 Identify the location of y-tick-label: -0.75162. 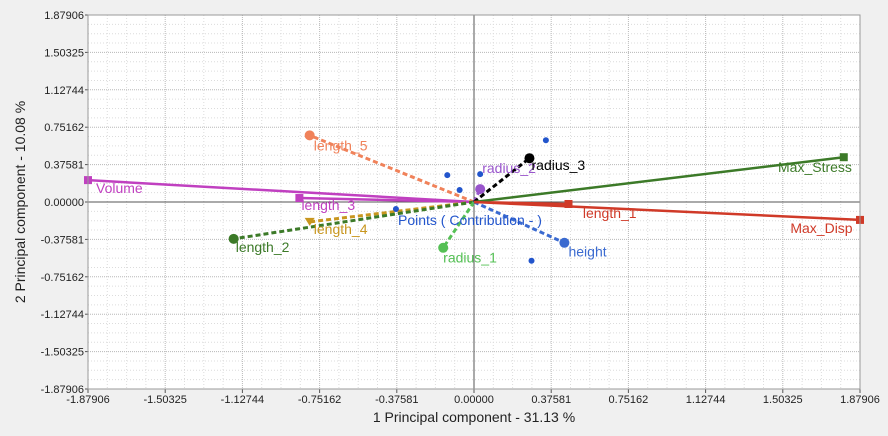
(62, 278).